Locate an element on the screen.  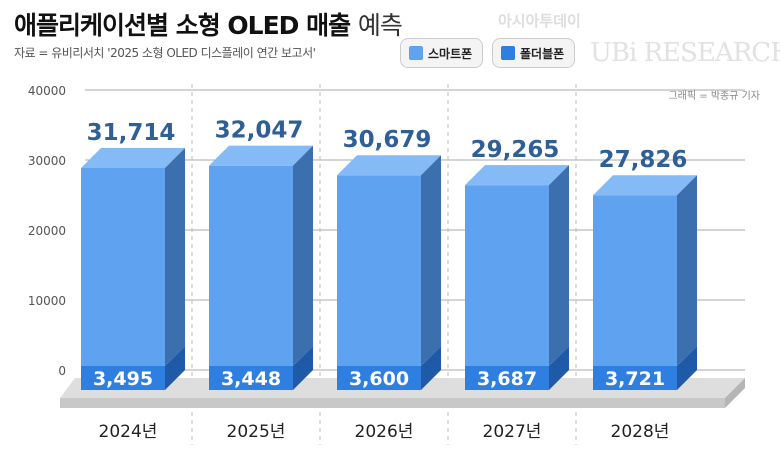
y-tick-label: 40000 is located at coordinates (47, 91).